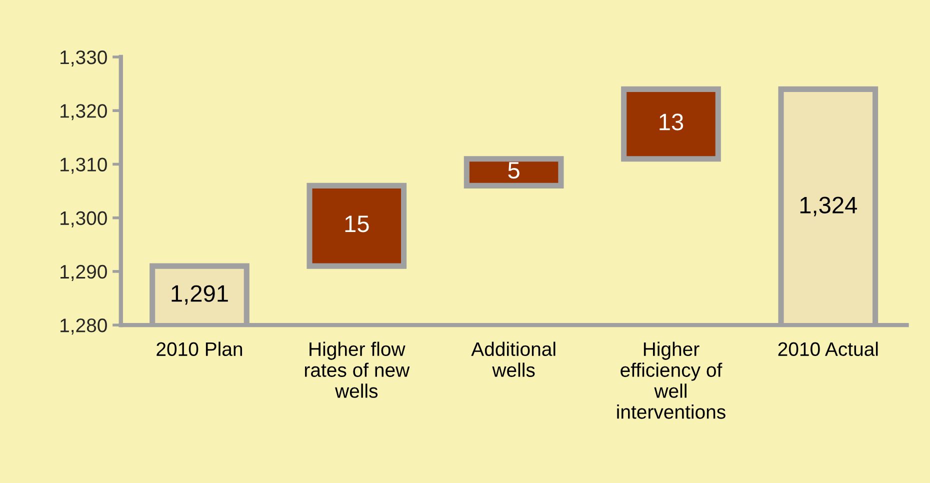 This screenshot has height=483, width=930. I want to click on data-label: 1,324, so click(829, 206).